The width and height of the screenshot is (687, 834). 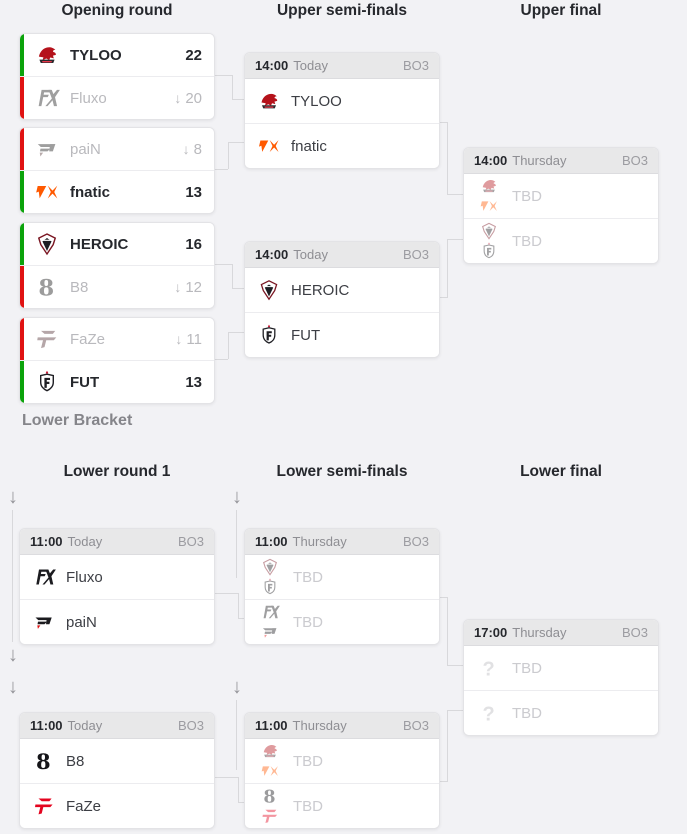 I want to click on team-row: 8 TBD, so click(x=342, y=805).